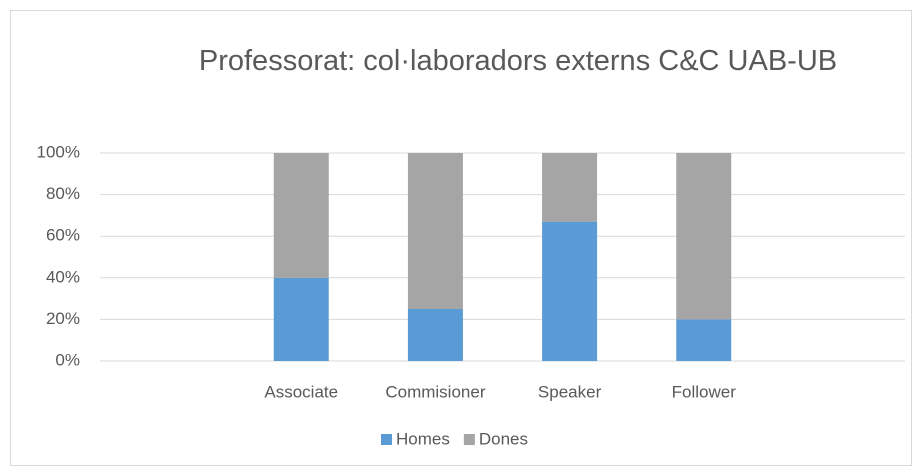 The height and width of the screenshot is (476, 922). Describe the element at coordinates (67, 359) in the screenshot. I see `y-tick-label: 0%` at that location.